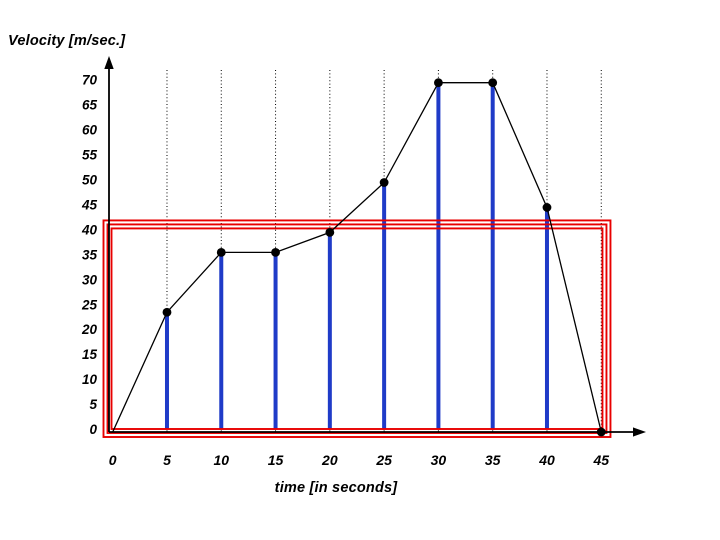 The width and height of the screenshot is (720, 540). I want to click on y-tick-label: 30, so click(90, 279).